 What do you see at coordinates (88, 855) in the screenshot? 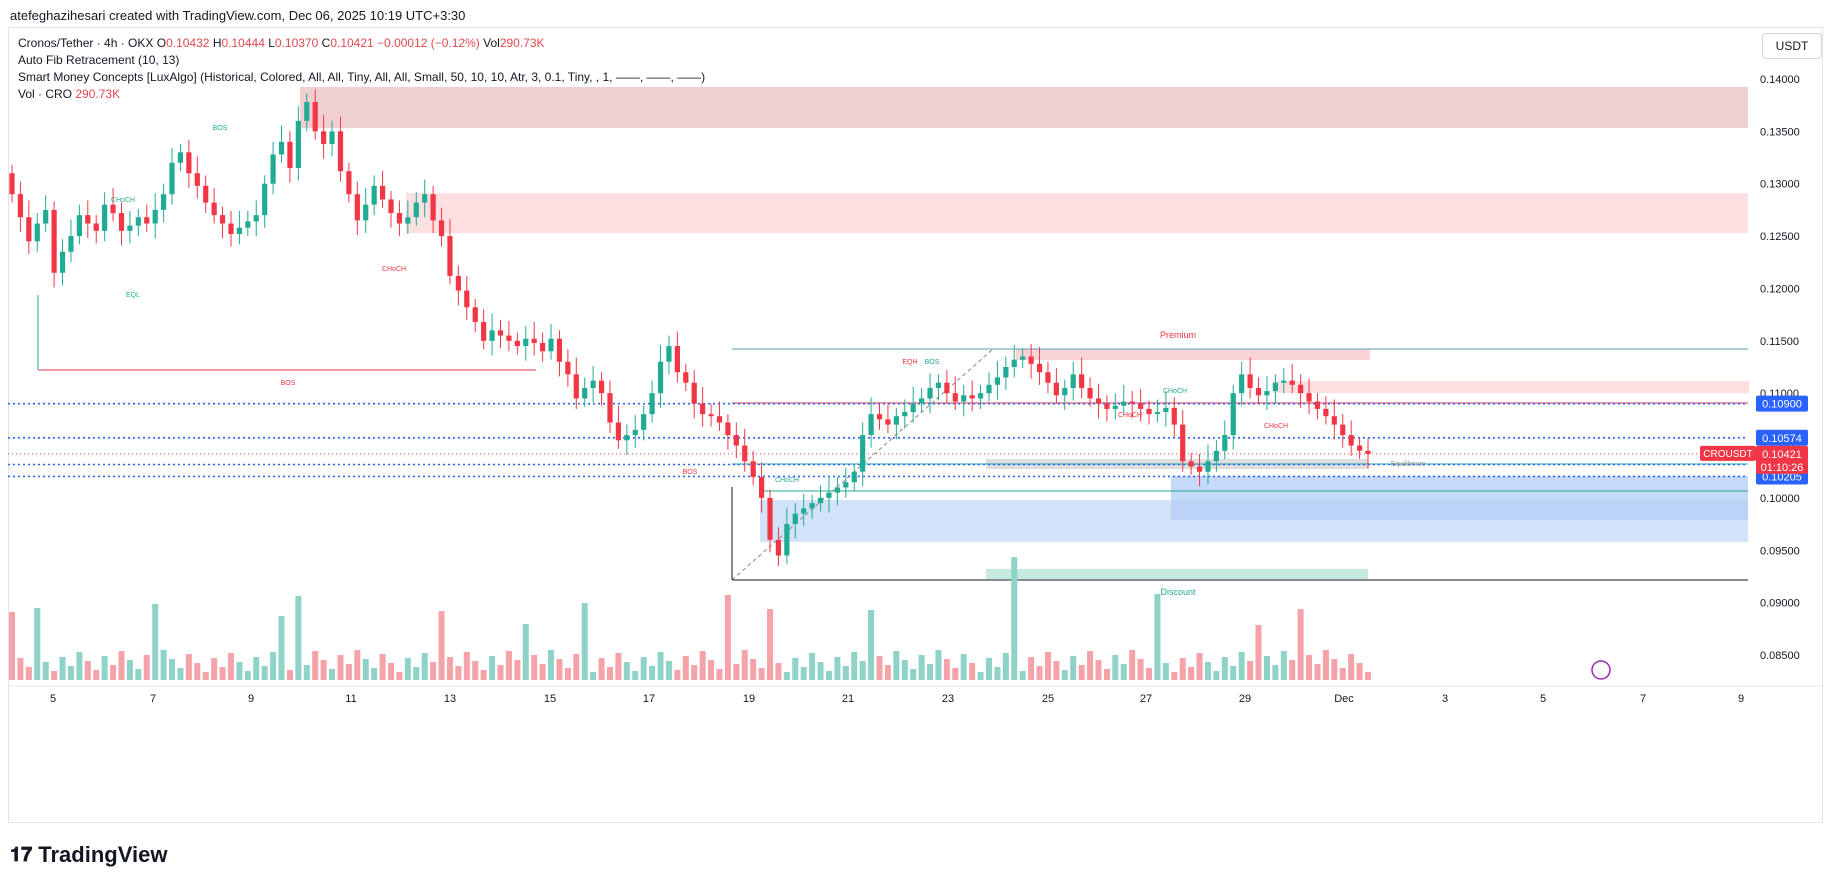
I see `tradingview-logo: 𝟏𝟕 TradingView` at bounding box center [88, 855].